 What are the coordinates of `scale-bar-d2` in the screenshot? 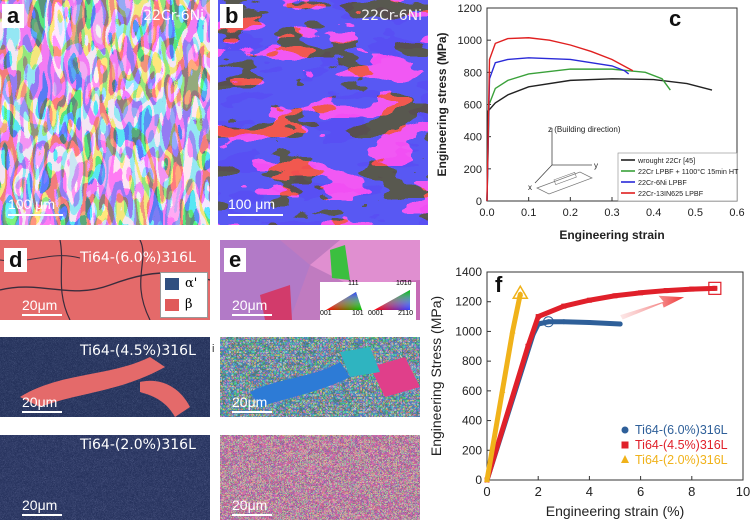 It's located at (42, 412).